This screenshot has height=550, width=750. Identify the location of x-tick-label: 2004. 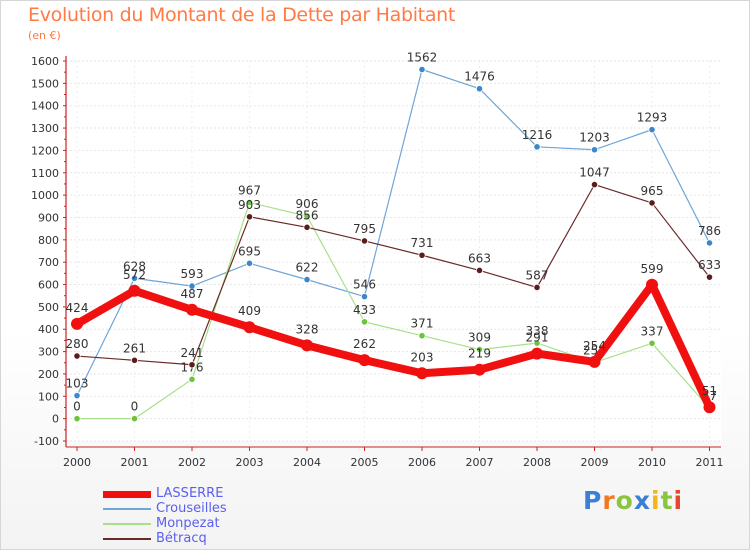
(307, 462).